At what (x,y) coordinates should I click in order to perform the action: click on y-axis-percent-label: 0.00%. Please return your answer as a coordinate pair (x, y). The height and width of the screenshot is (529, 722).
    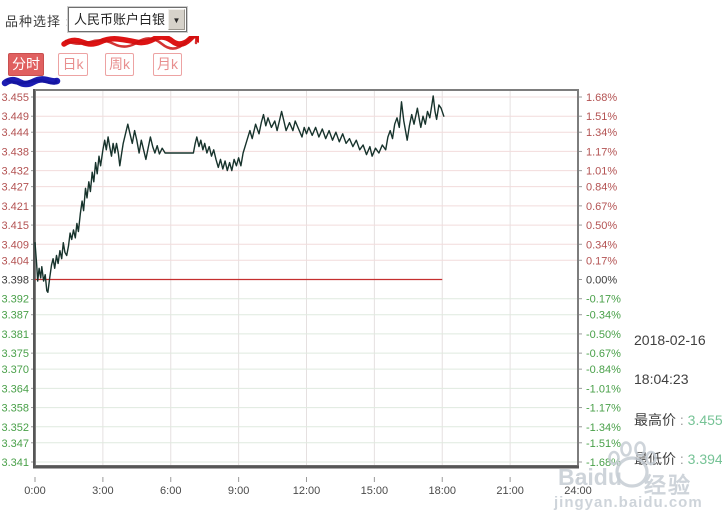
    Looking at the image, I should click on (601, 281).